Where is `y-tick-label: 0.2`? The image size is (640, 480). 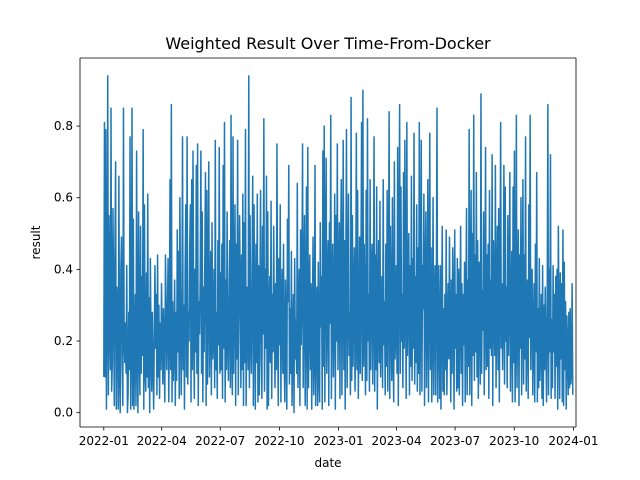
y-tick-label: 0.2 is located at coordinates (63, 341).